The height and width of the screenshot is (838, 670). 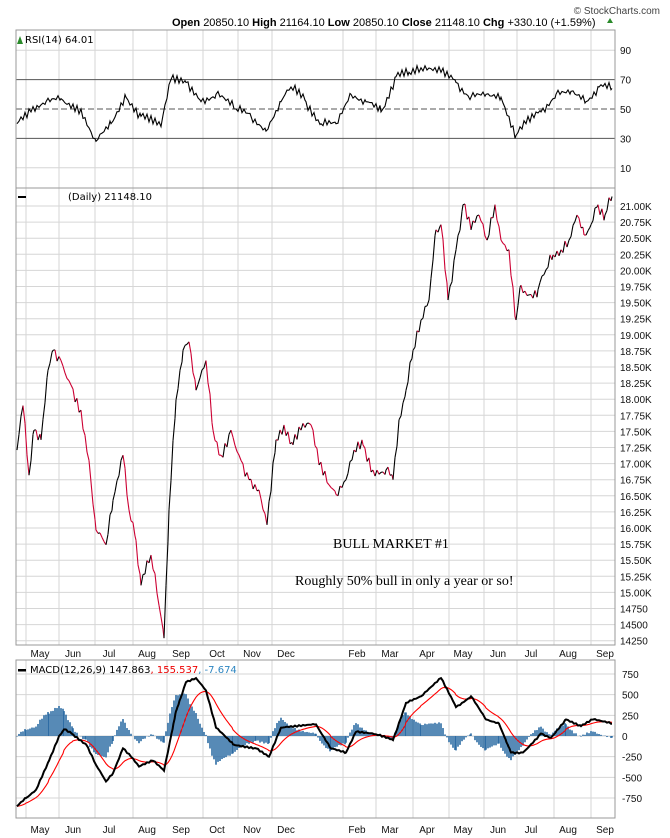 What do you see at coordinates (302, 23) in the screenshot?
I see `high-value: 21164.10` at bounding box center [302, 23].